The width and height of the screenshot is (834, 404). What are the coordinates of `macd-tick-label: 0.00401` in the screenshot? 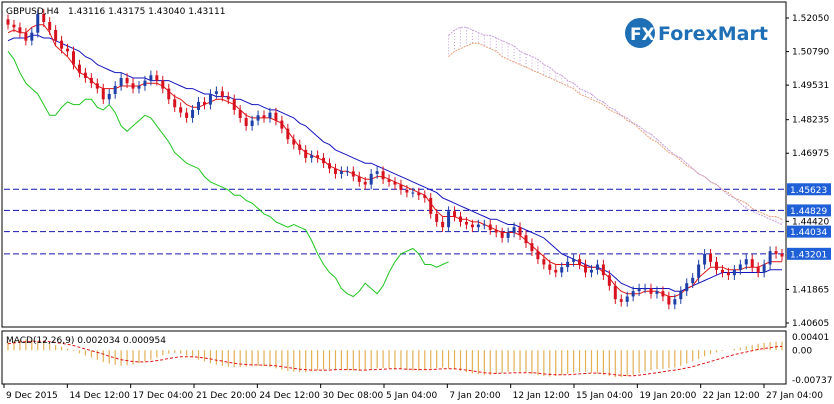 It's located at (810, 338).